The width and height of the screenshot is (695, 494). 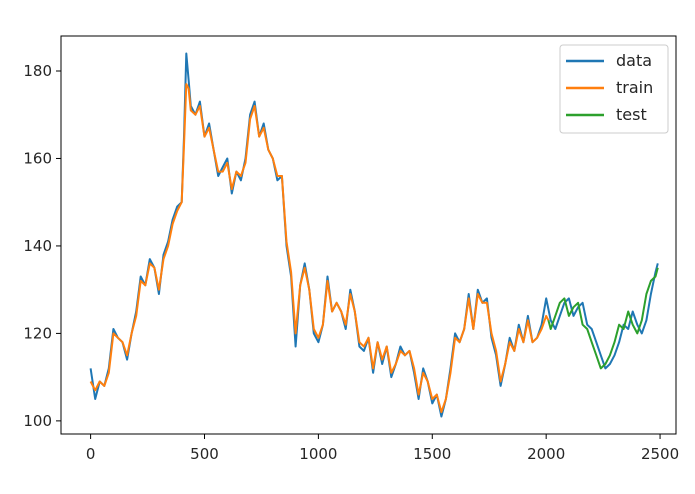 What do you see at coordinates (634, 87) in the screenshot?
I see `legend-label-train: train` at bounding box center [634, 87].